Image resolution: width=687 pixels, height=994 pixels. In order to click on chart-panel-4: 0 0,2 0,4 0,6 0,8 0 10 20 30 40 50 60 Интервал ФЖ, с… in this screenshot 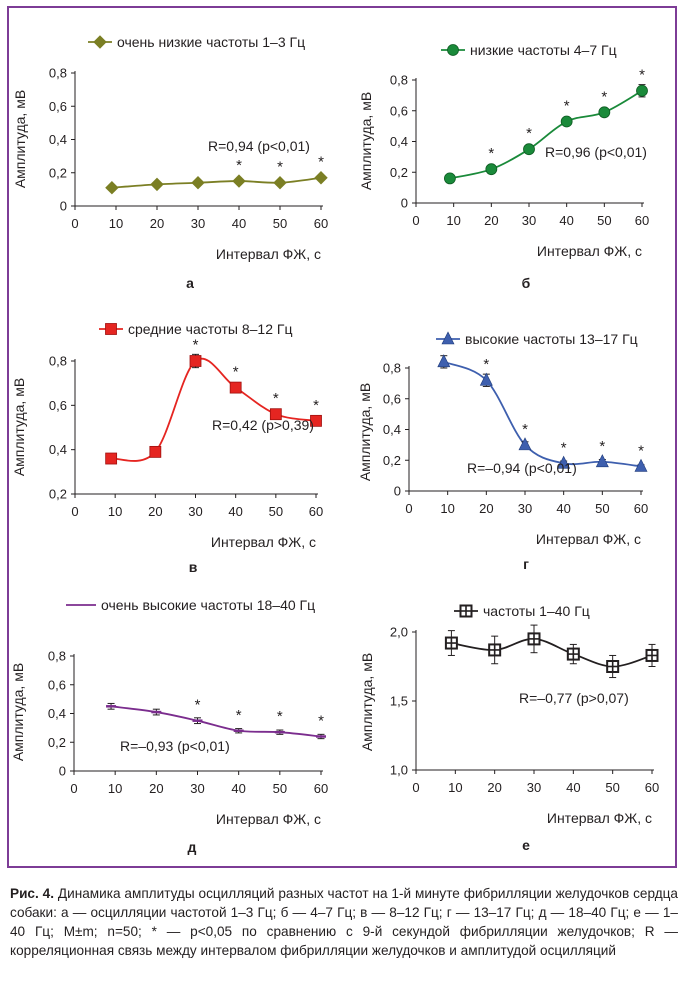, I will do `click(502, 451)`.